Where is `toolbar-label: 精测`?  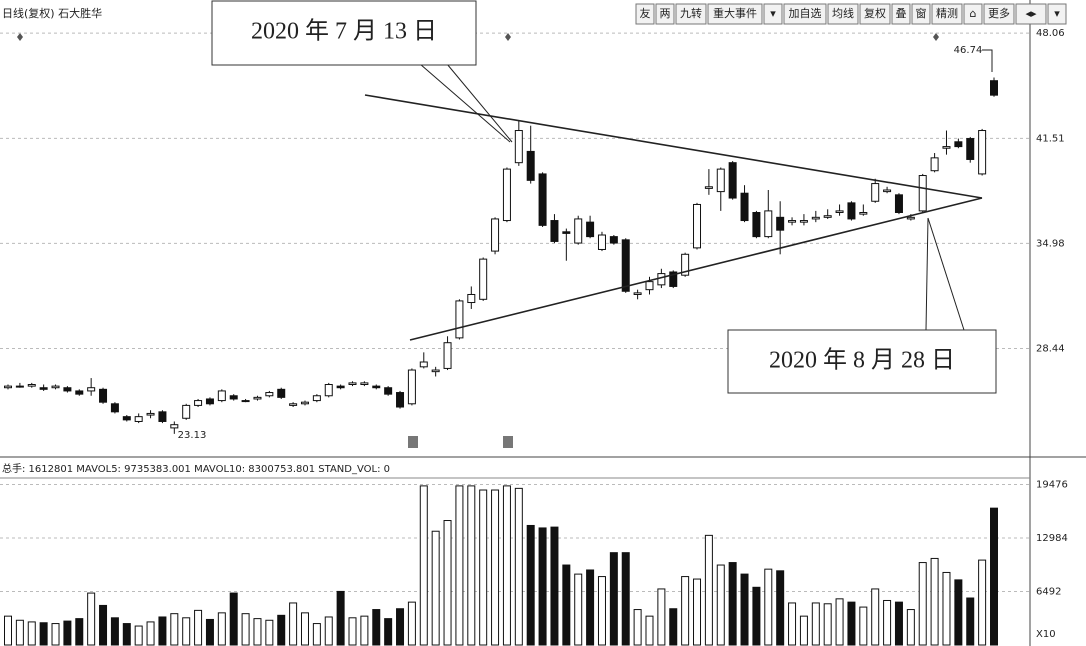
toolbar-label: 精测 is located at coordinates (947, 13).